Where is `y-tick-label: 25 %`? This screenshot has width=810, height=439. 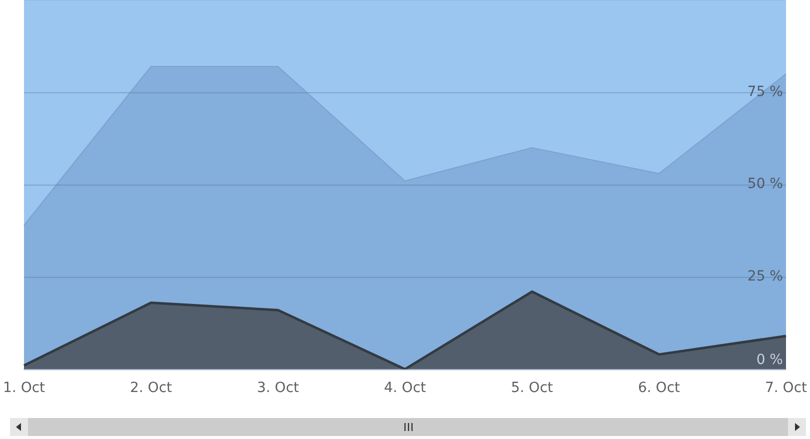
y-tick-label: 25 % is located at coordinates (765, 276).